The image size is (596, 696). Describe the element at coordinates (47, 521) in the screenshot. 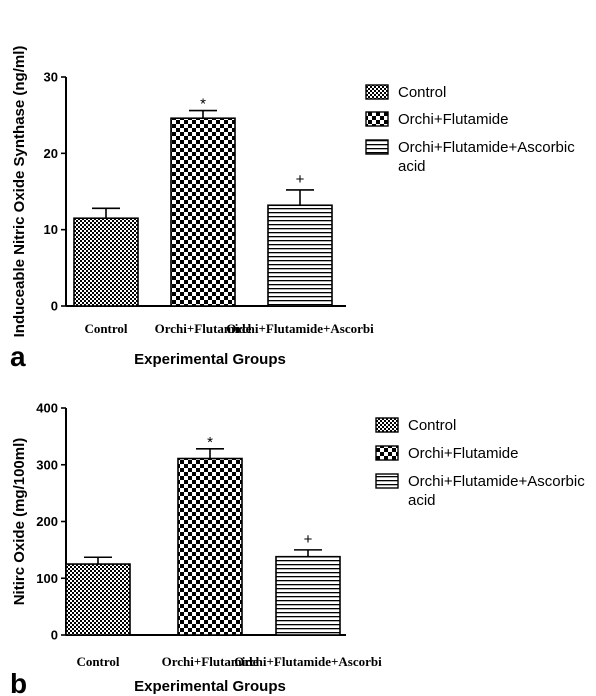

I see `y-tick-label: 200` at that location.